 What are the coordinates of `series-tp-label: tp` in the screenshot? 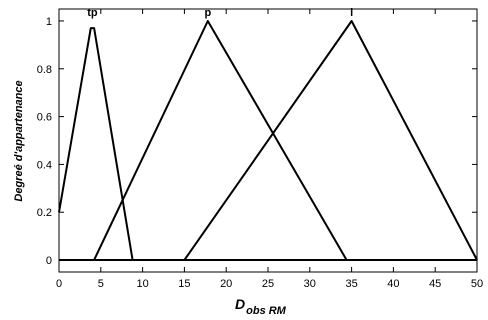 It's located at (92, 13).